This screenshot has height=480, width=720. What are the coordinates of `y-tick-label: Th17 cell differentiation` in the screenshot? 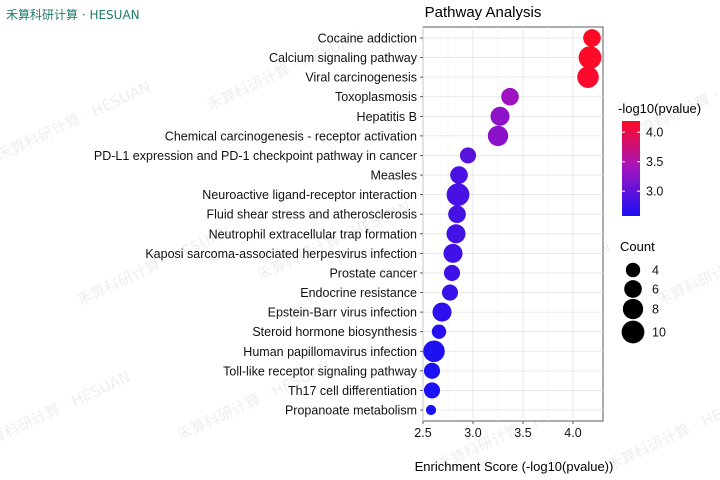 It's located at (352, 391).